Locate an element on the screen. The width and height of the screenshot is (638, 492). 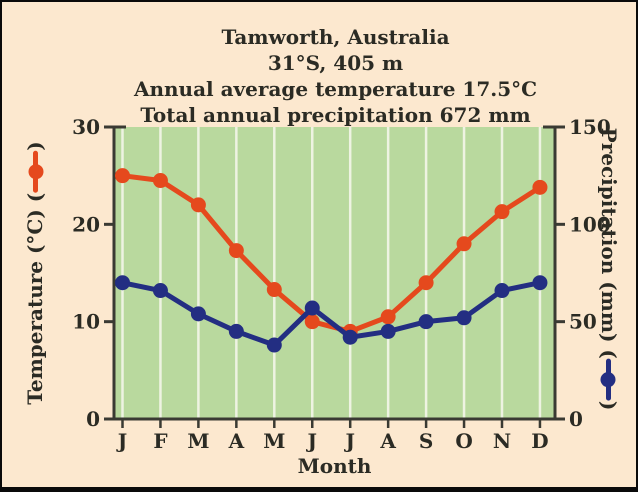
month-tick-label: O is located at coordinates (463, 441).